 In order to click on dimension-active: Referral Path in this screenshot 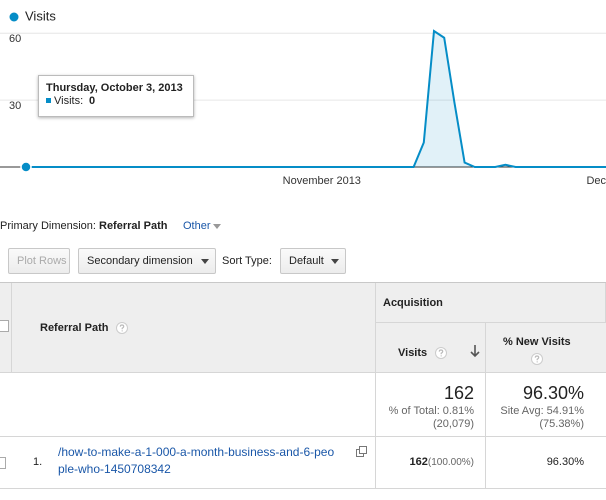, I will do `click(133, 226)`.